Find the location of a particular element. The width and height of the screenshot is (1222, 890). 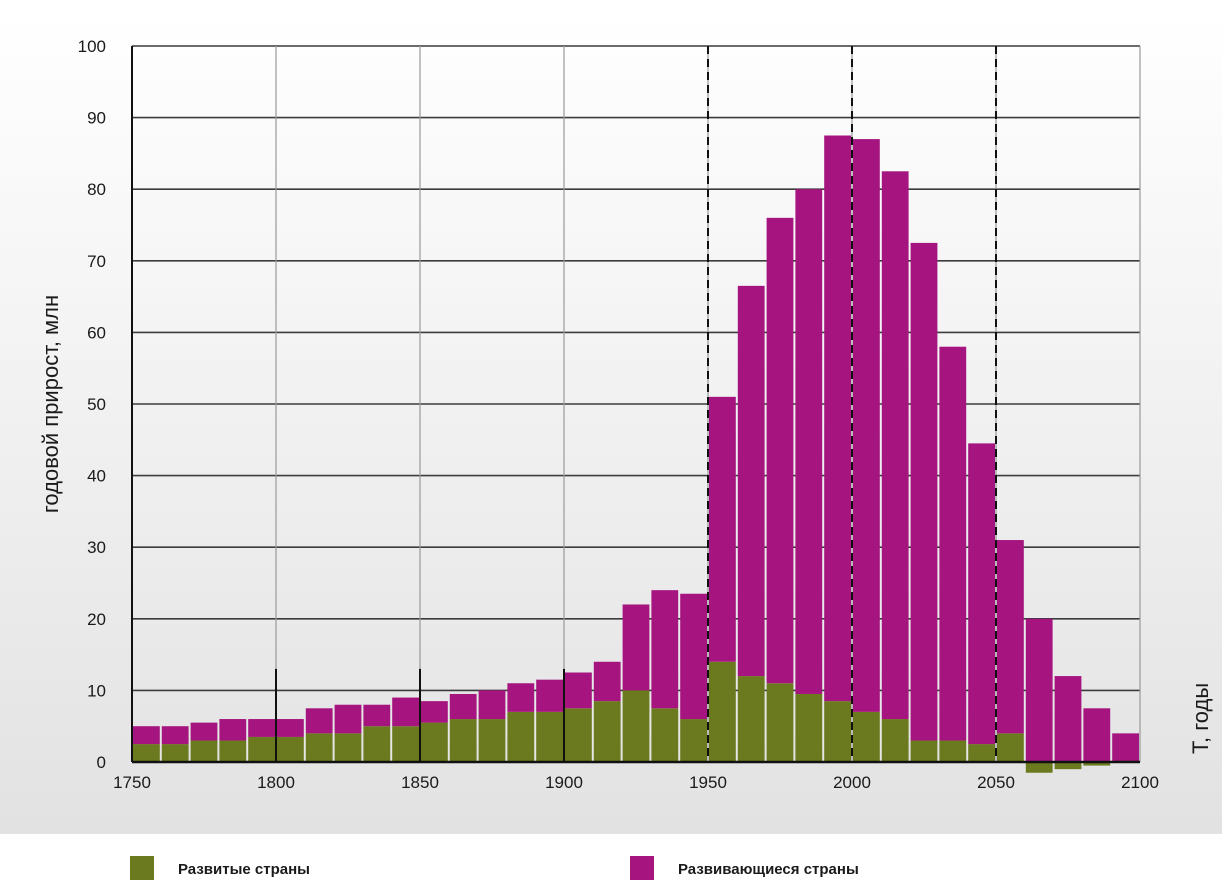

x-tick-label: 2050 is located at coordinates (996, 782).